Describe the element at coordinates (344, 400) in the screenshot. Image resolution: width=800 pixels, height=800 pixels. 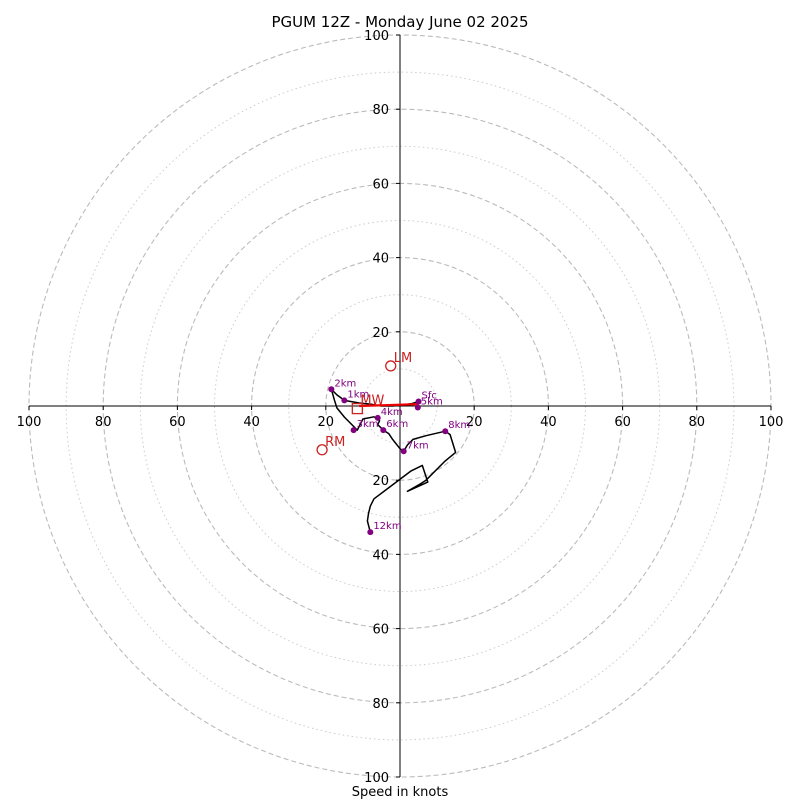
I see `height-marker-1km` at that location.